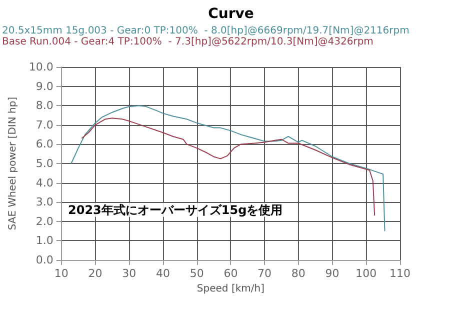  What do you see at coordinates (332, 273) in the screenshot?
I see `x-tick-label: 90` at bounding box center [332, 273].